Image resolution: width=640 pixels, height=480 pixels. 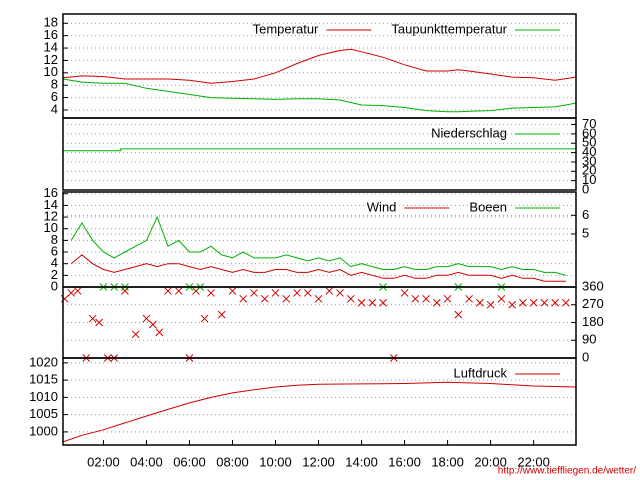 What do you see at coordinates (589, 142) in the screenshot?
I see `y-tick-label: 50` at bounding box center [589, 142].